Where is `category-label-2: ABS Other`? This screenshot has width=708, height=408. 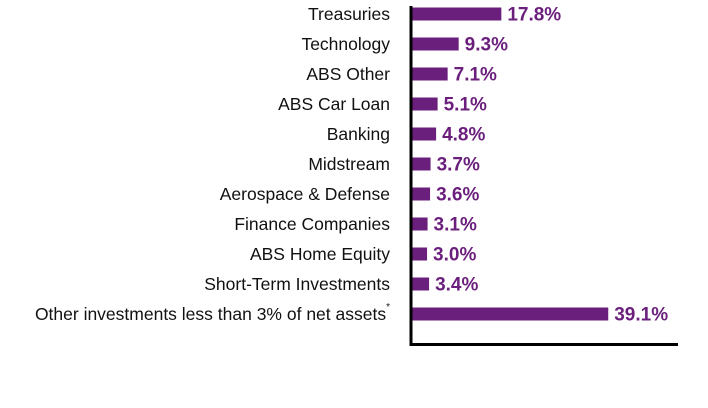 category-label-2: ABS Other is located at coordinates (348, 74).